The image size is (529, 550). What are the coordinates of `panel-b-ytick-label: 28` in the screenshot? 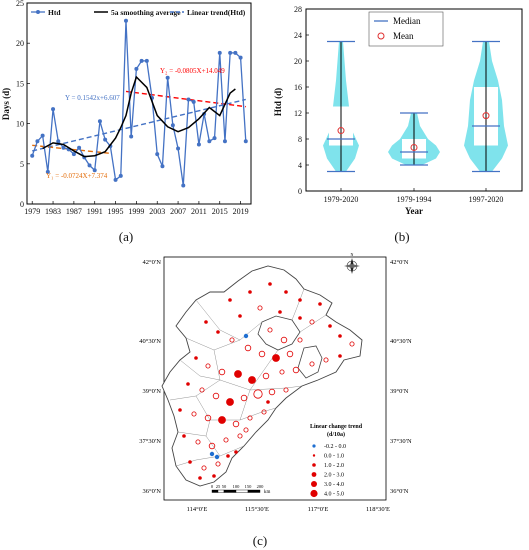 It's located at (298, 9).